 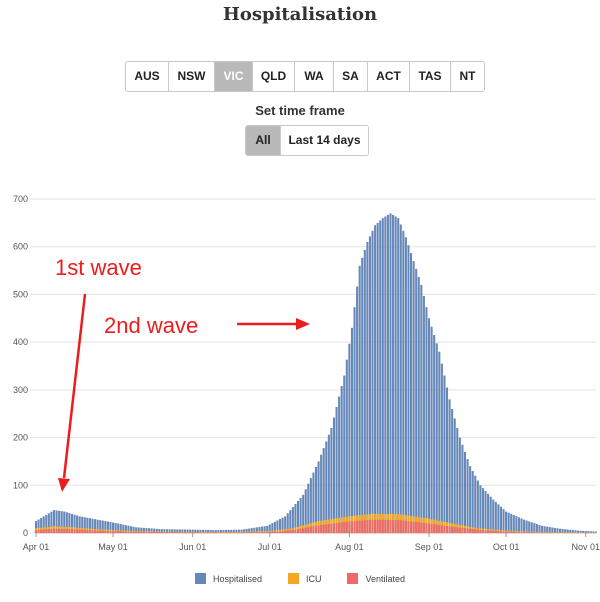 I want to click on time-frame-all-button: All, so click(x=263, y=140).